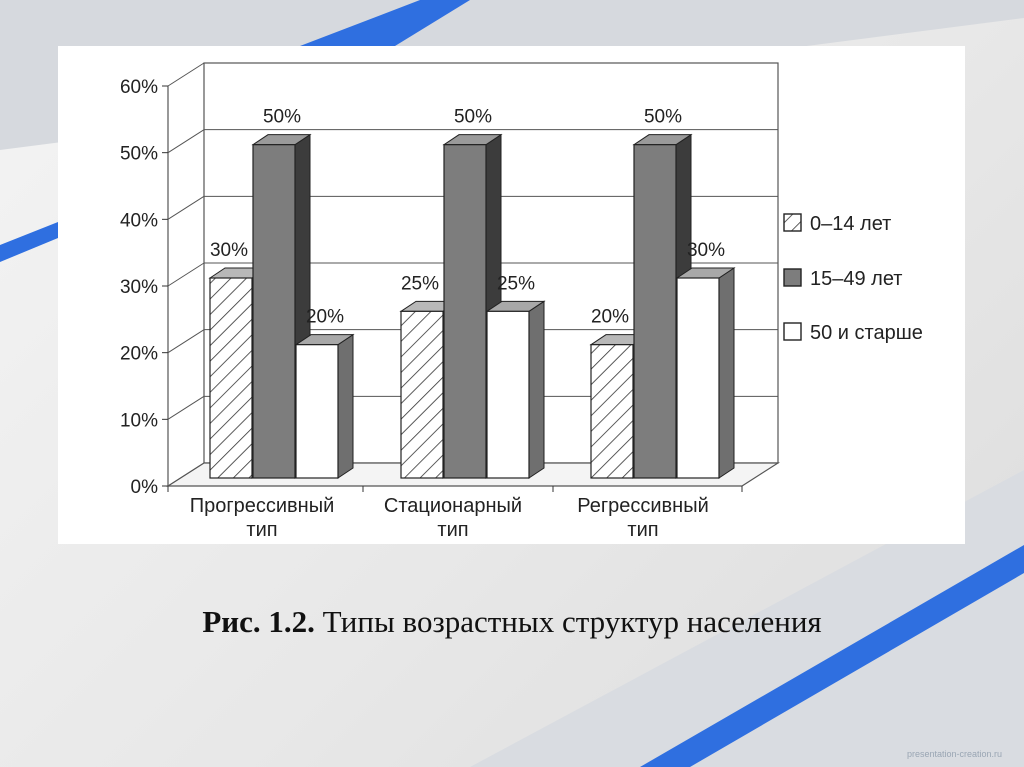 The width and height of the screenshot is (1024, 767). Describe the element at coordinates (385, 23) in the screenshot. I see `top-blue-stripe` at that location.